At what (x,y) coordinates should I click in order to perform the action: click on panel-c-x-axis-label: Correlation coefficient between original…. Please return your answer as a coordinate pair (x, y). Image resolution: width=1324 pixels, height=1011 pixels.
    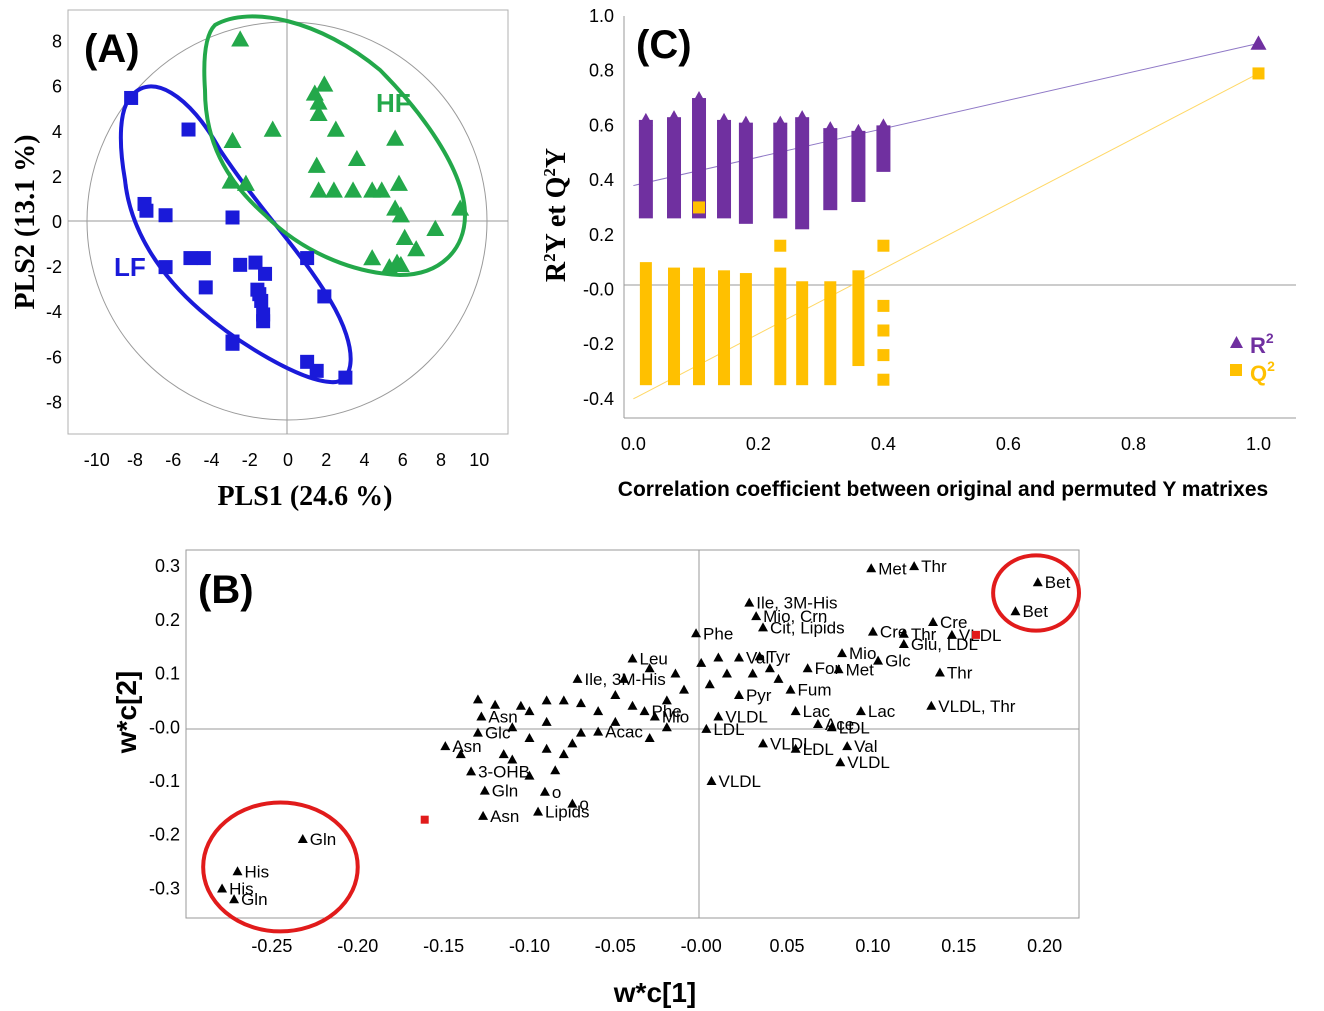
    Looking at the image, I should click on (943, 489).